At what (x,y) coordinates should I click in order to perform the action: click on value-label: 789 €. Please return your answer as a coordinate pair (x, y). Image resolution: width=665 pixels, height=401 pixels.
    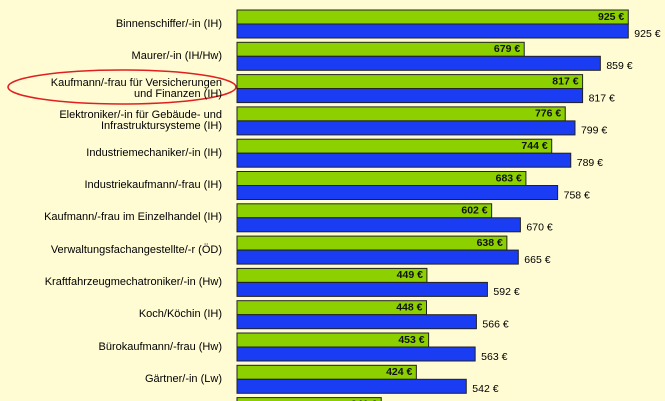
    Looking at the image, I should click on (590, 163).